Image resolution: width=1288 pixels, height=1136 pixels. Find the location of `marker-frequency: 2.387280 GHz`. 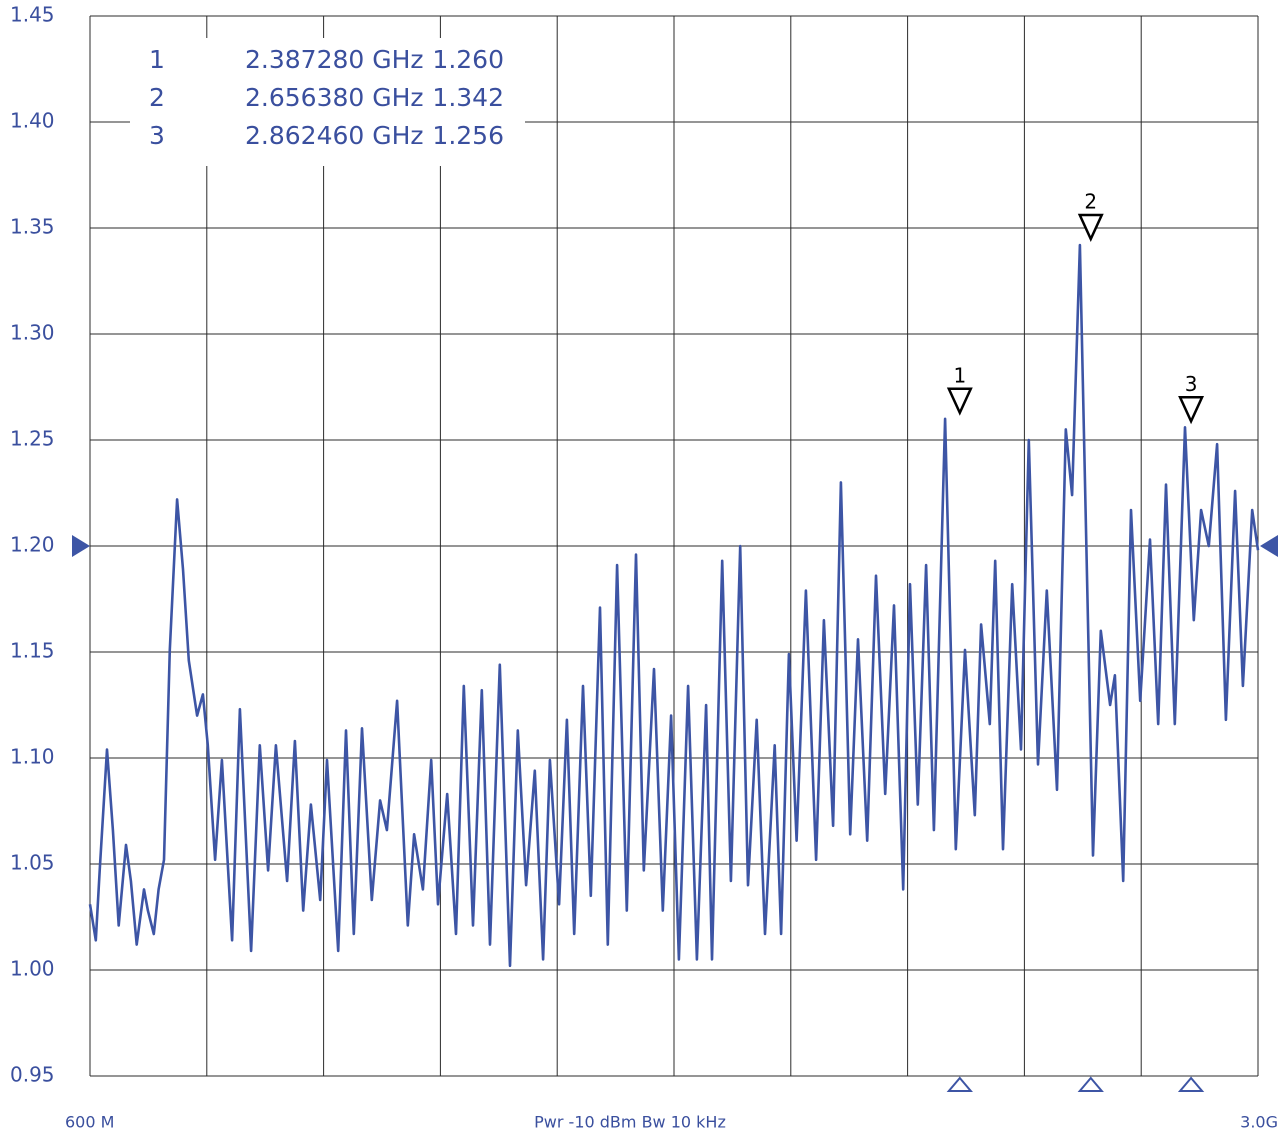

marker-frequency: 2.387280 GHz is located at coordinates (334, 59).